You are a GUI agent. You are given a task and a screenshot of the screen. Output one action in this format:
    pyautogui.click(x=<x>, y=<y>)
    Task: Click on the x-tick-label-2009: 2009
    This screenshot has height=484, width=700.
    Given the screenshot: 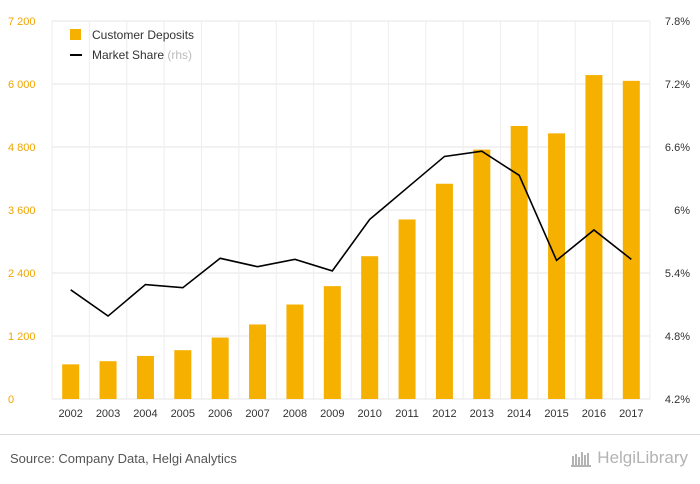 What is the action you would take?
    pyautogui.click(x=332, y=414)
    